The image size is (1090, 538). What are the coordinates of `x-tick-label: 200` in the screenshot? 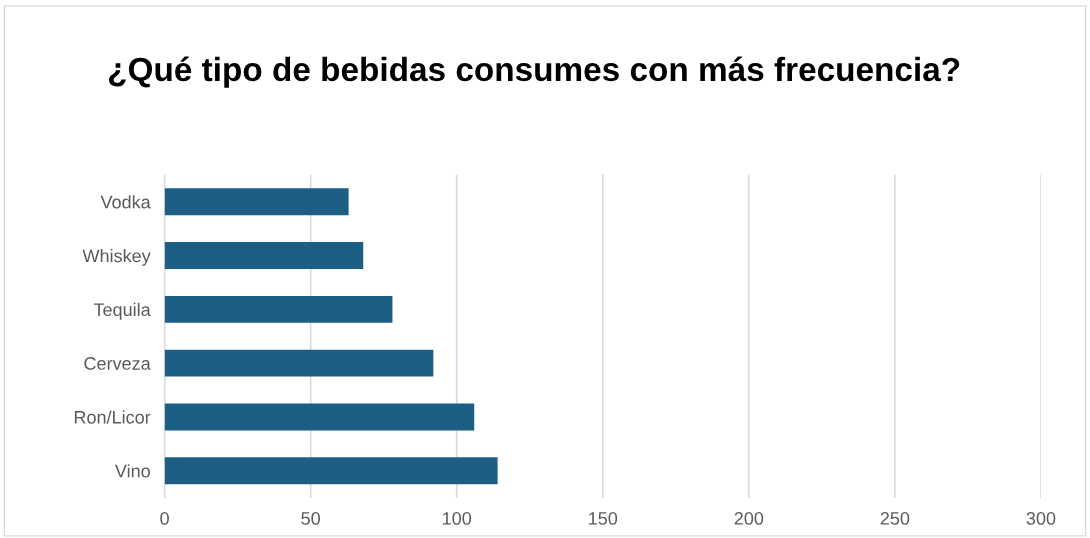 It's located at (749, 518).